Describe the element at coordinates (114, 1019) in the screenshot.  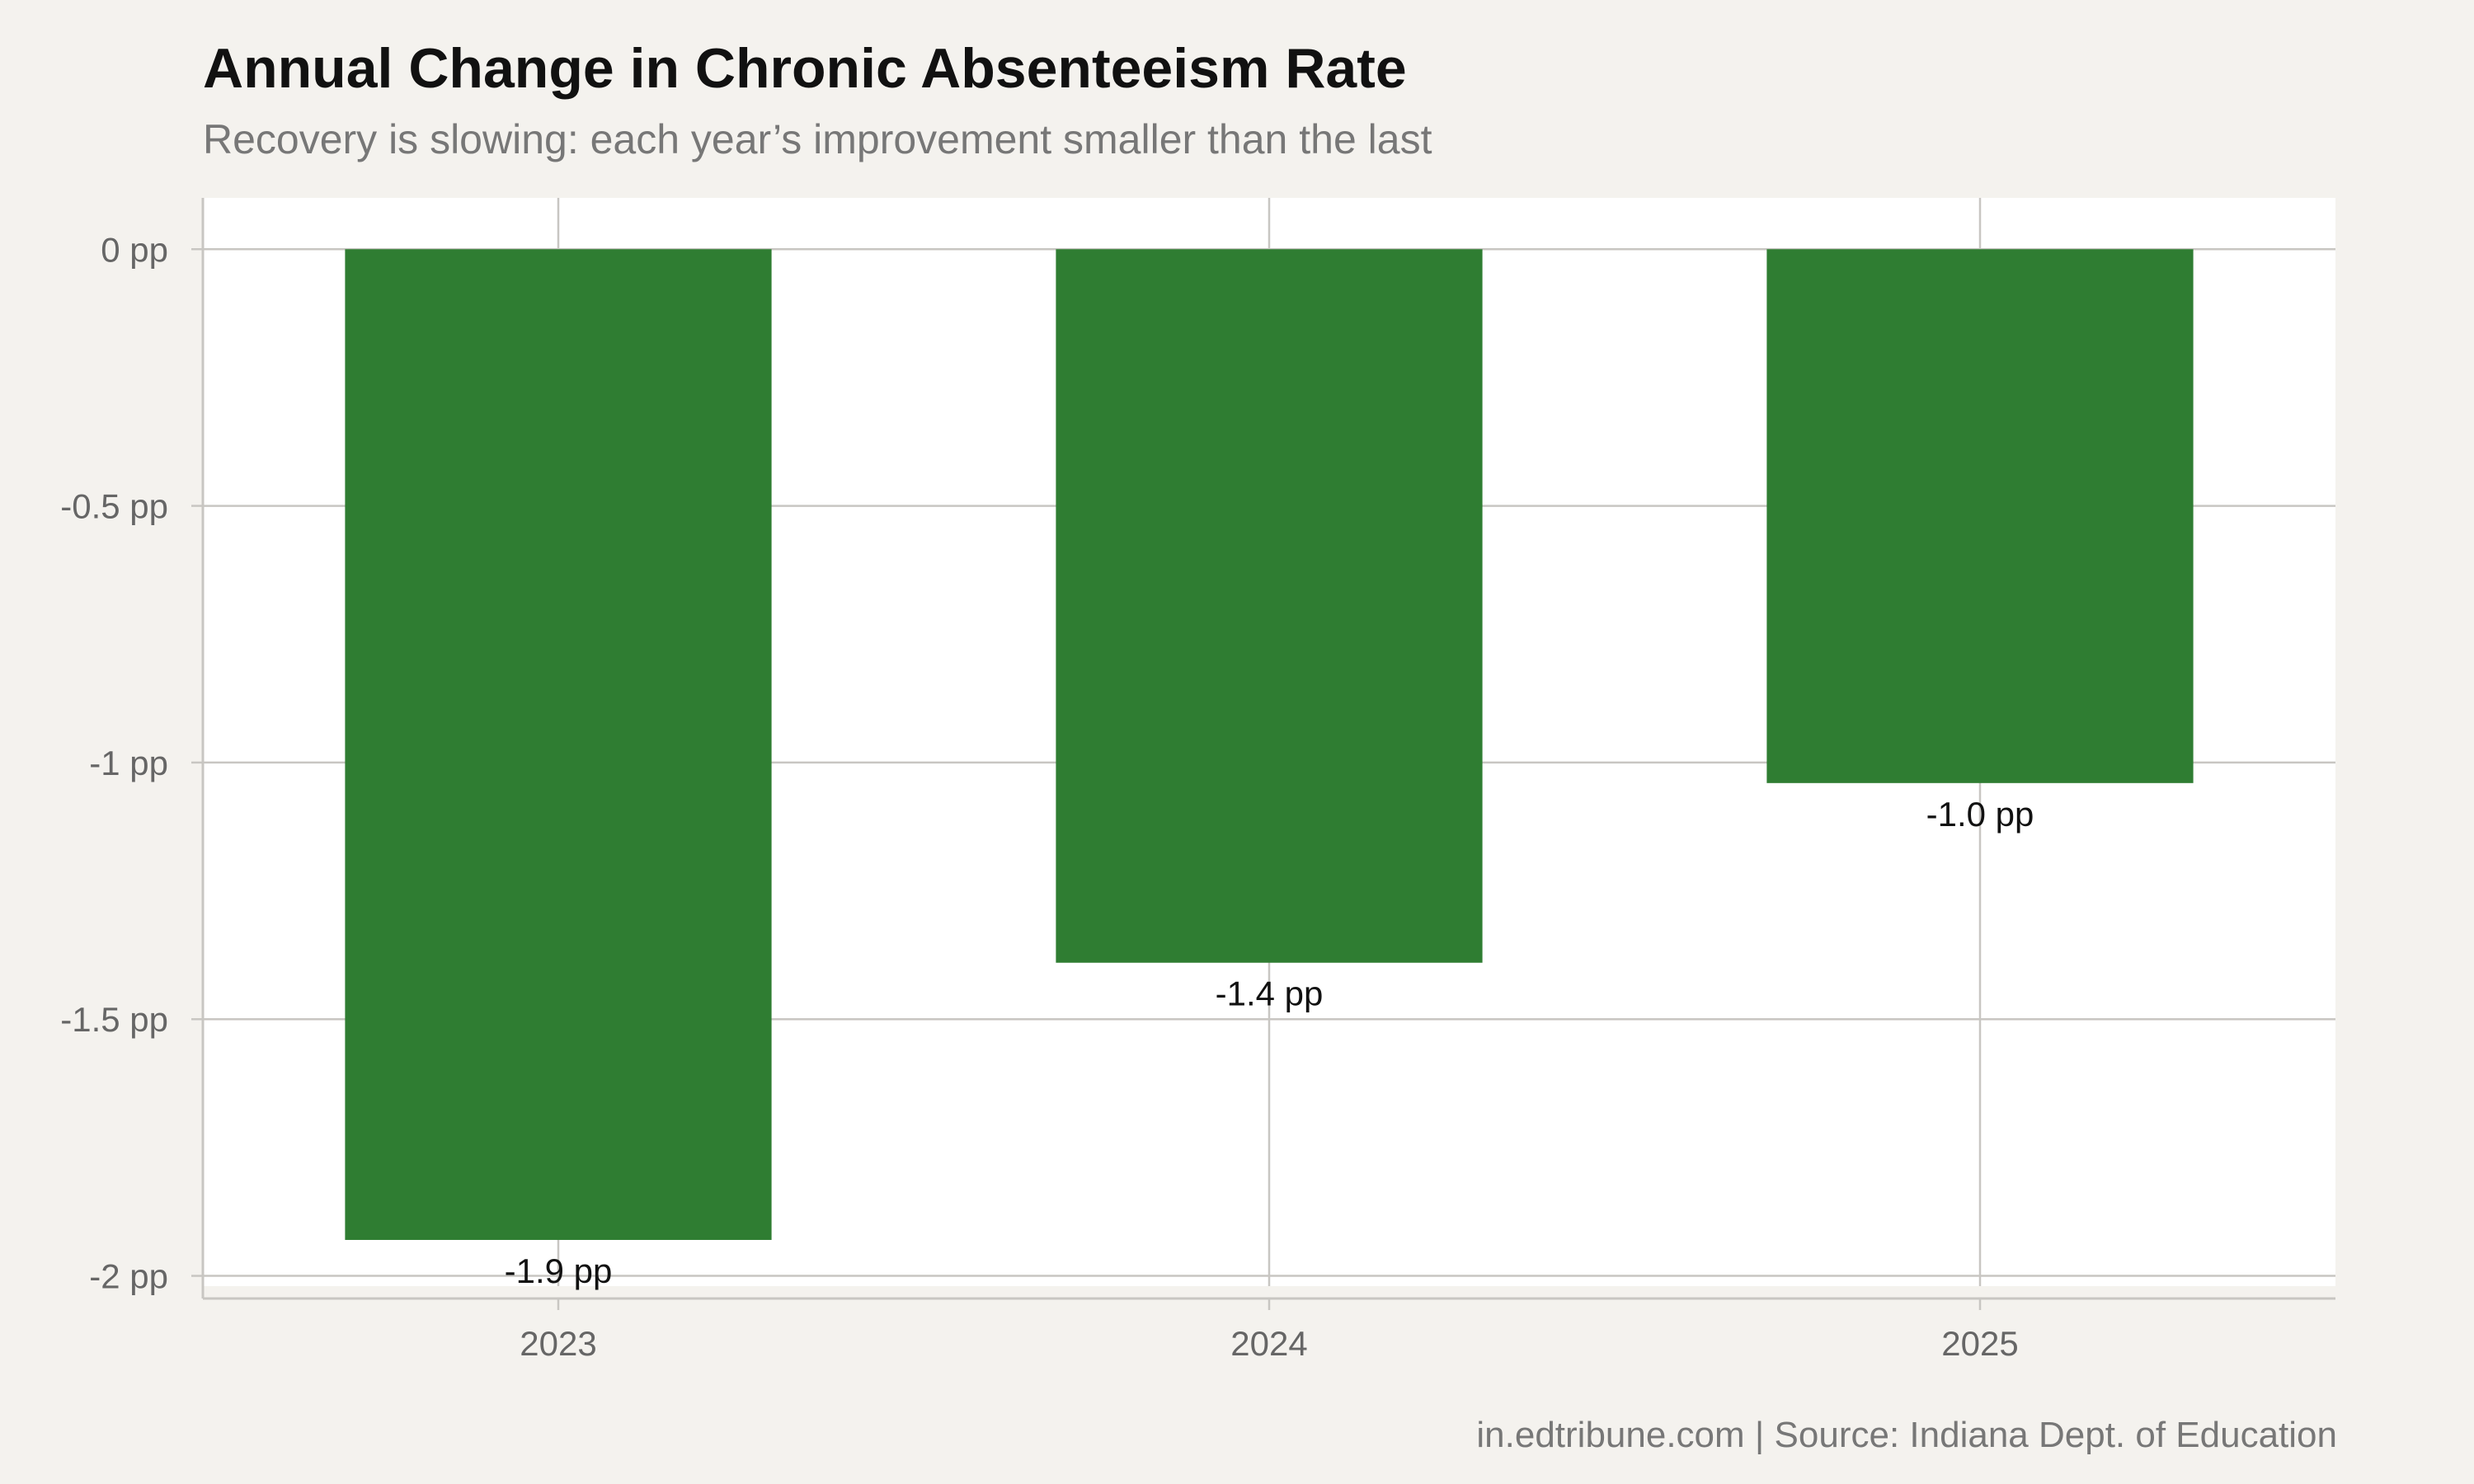
I see `y-tick-label: -1.5 pp` at that location.